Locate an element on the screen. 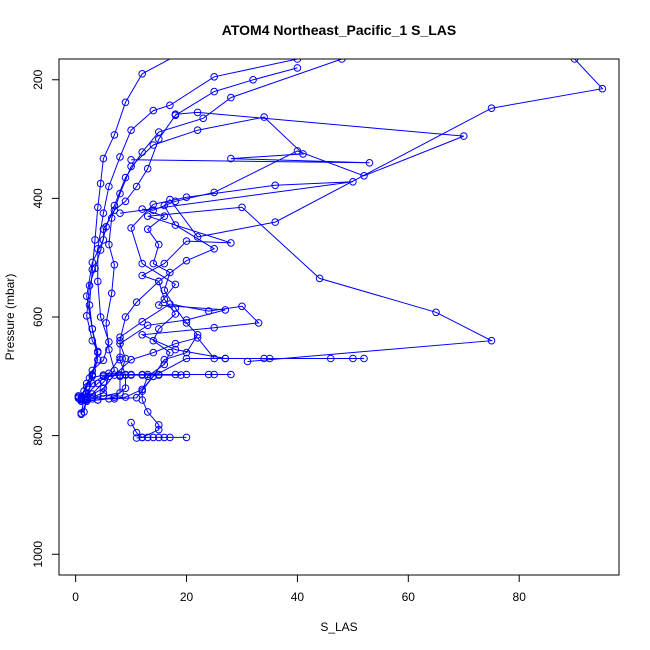 The height and width of the screenshot is (650, 650). y-tick-label: 1000 is located at coordinates (38, 554).